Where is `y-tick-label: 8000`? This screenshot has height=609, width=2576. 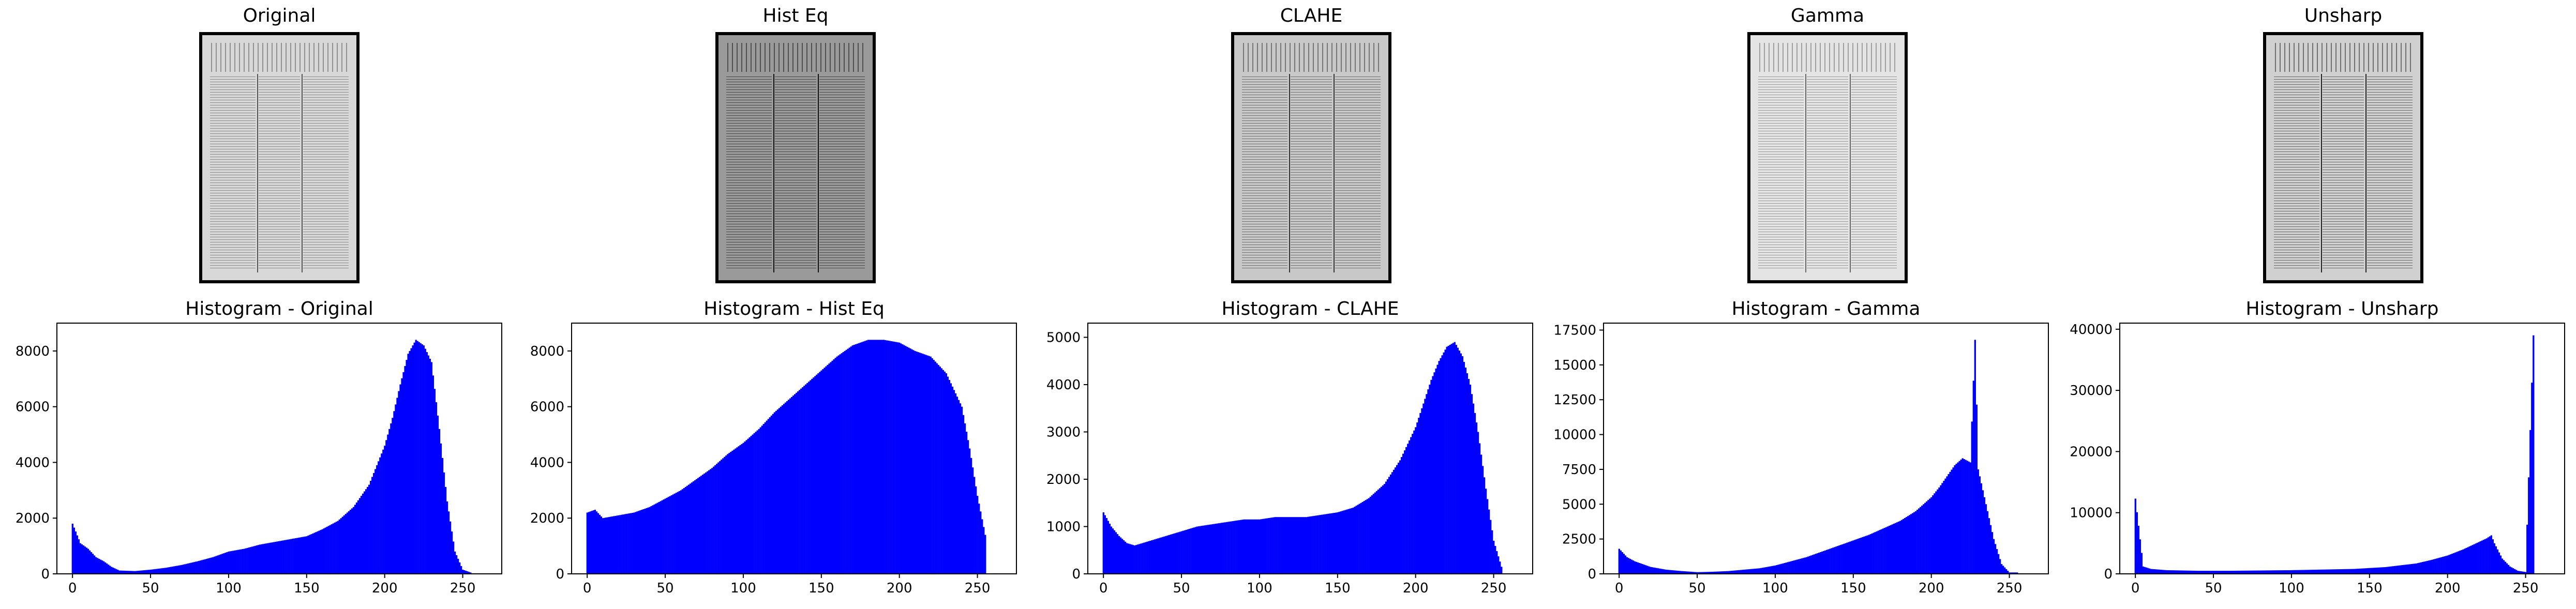 y-tick-label: 8000 is located at coordinates (33, 352).